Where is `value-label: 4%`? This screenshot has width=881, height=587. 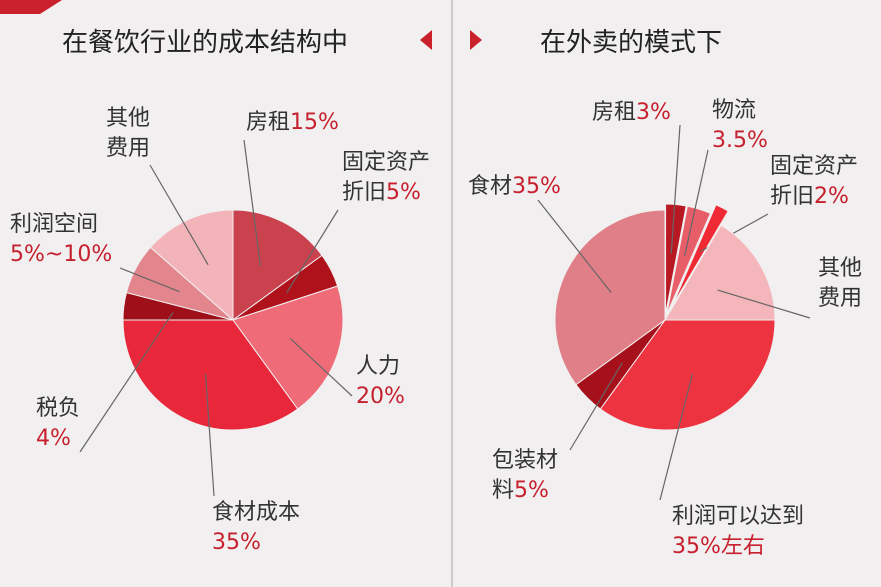 value-label: 4% is located at coordinates (53, 438).